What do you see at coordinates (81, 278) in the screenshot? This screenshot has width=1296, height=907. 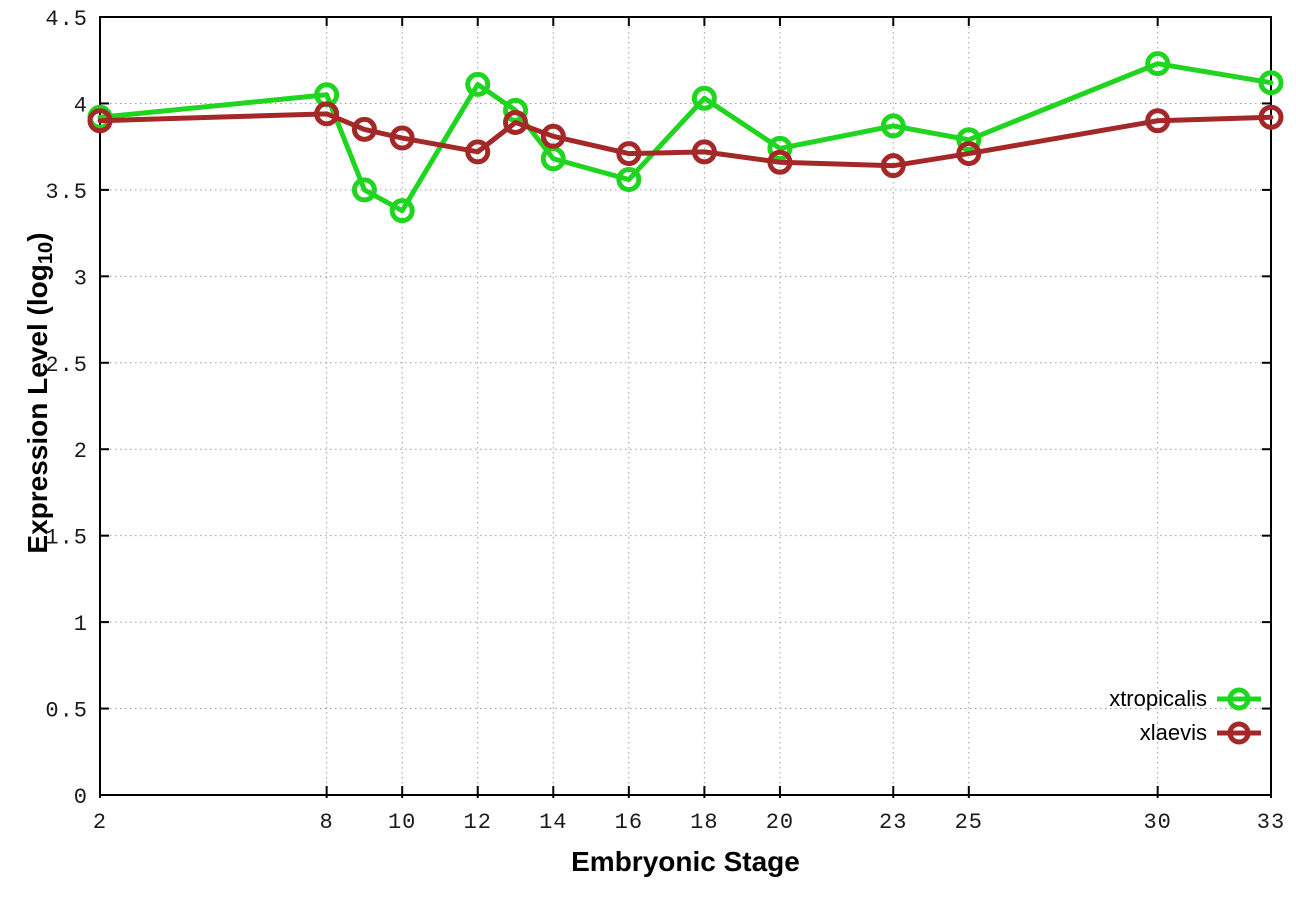 I see `y-tick-label: 3` at bounding box center [81, 278].